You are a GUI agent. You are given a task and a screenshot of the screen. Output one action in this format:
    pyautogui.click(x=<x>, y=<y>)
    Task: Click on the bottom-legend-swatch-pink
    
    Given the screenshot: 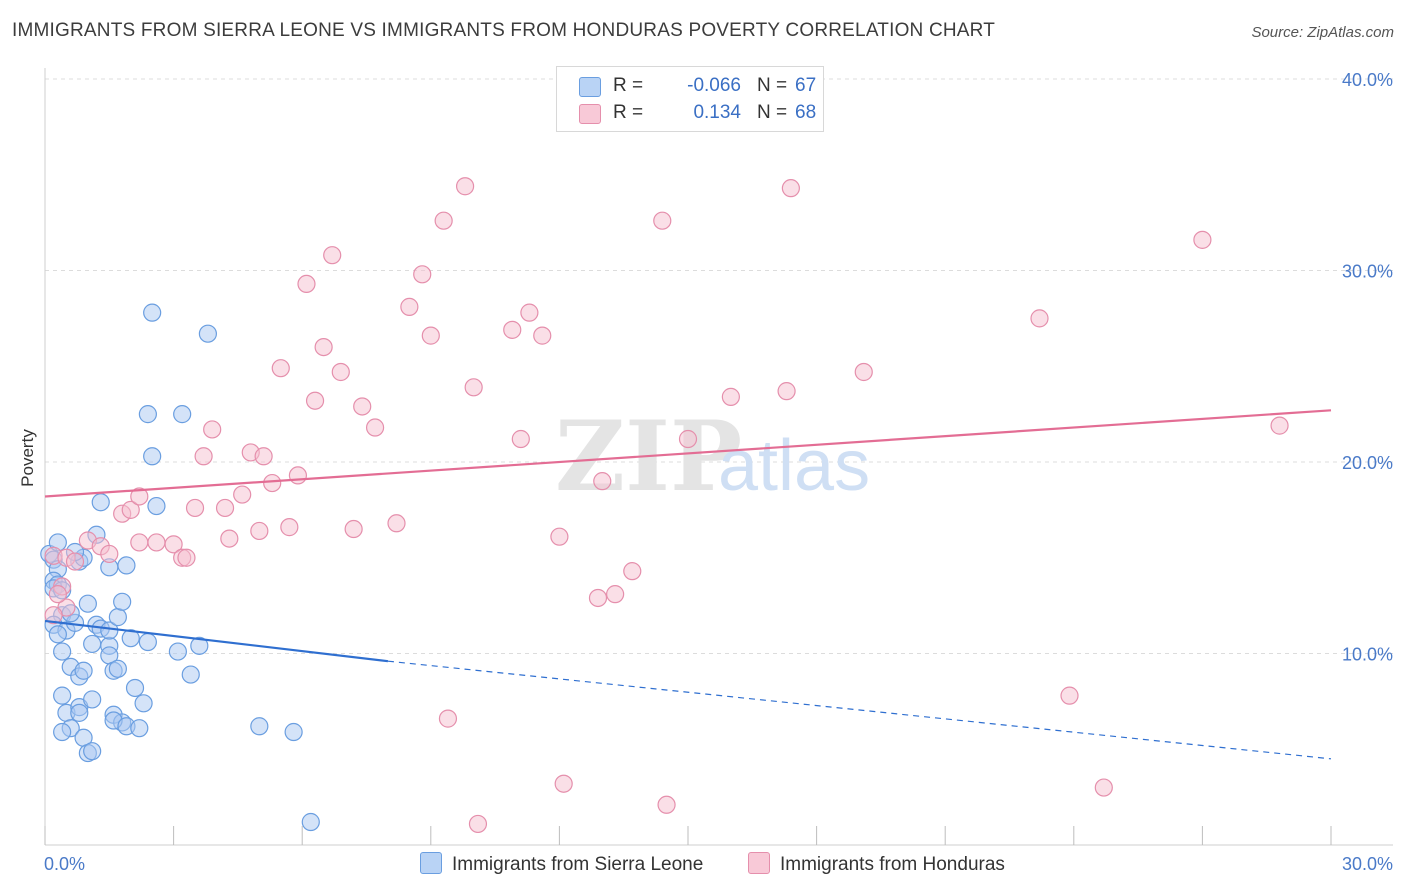 What is the action you would take?
    pyautogui.click(x=759, y=863)
    